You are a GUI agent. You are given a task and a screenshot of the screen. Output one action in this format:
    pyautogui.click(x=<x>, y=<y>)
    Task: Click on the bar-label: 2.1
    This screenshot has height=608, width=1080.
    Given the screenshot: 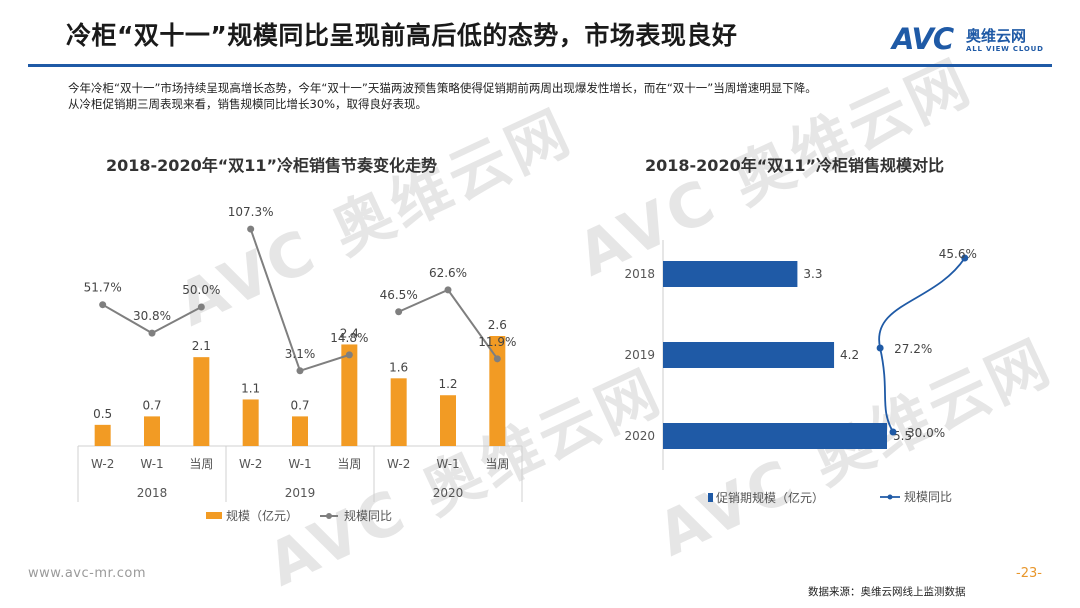 What is the action you would take?
    pyautogui.click(x=201, y=346)
    